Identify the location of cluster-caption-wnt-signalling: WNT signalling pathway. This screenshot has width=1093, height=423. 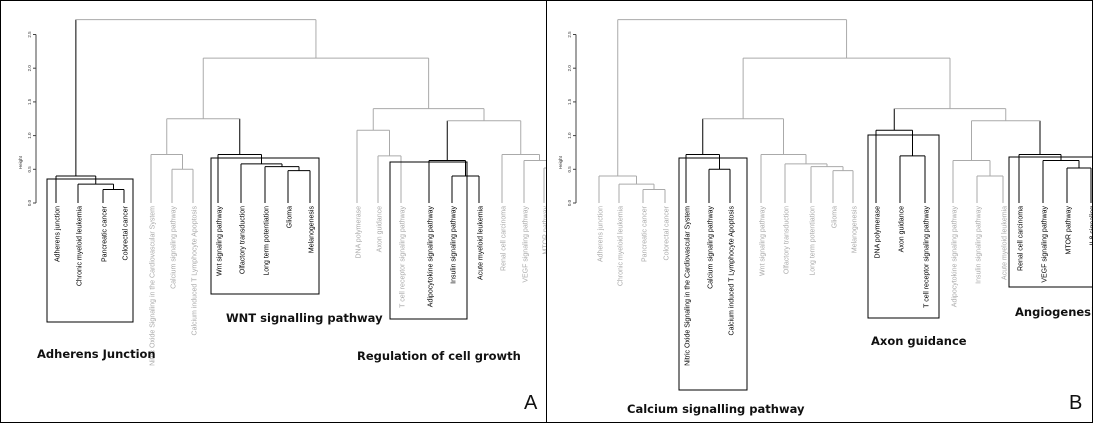
(304, 318).